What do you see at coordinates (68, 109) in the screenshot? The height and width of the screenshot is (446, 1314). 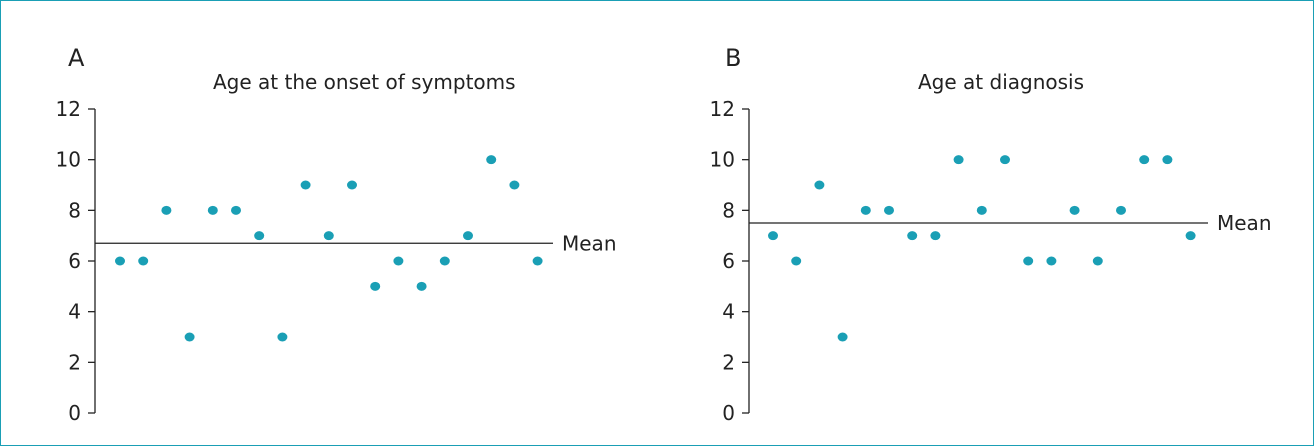 I see `panel-a-y-tick-label: 12` at bounding box center [68, 109].